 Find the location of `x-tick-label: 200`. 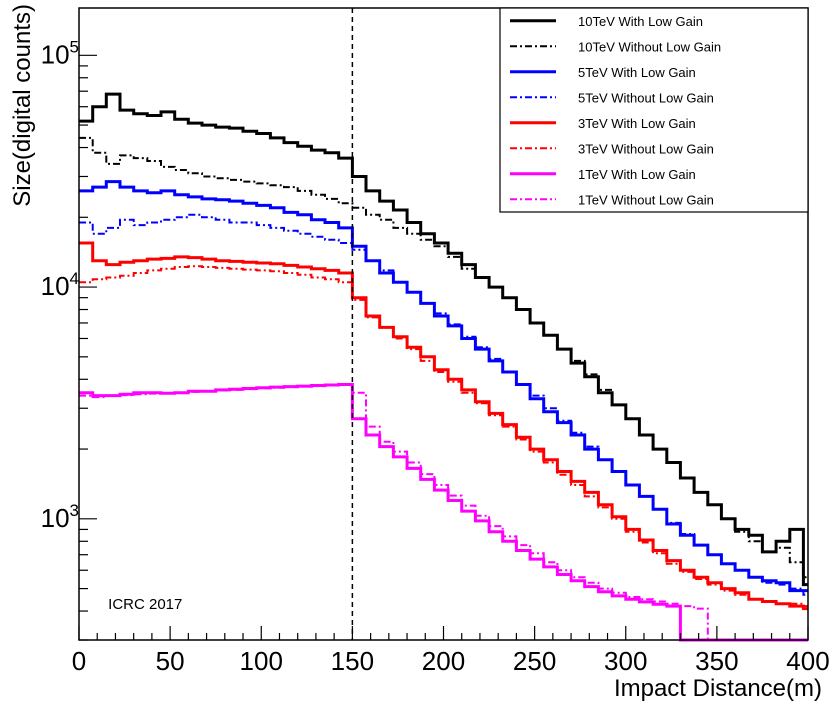

x-tick-label: 200 is located at coordinates (443, 661).